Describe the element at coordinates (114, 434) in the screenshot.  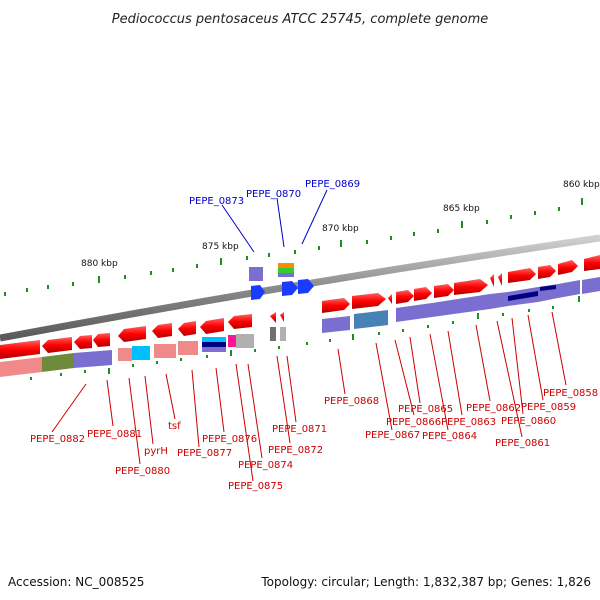
I see `label-pepe-0881: PEPE_0881` at that location.